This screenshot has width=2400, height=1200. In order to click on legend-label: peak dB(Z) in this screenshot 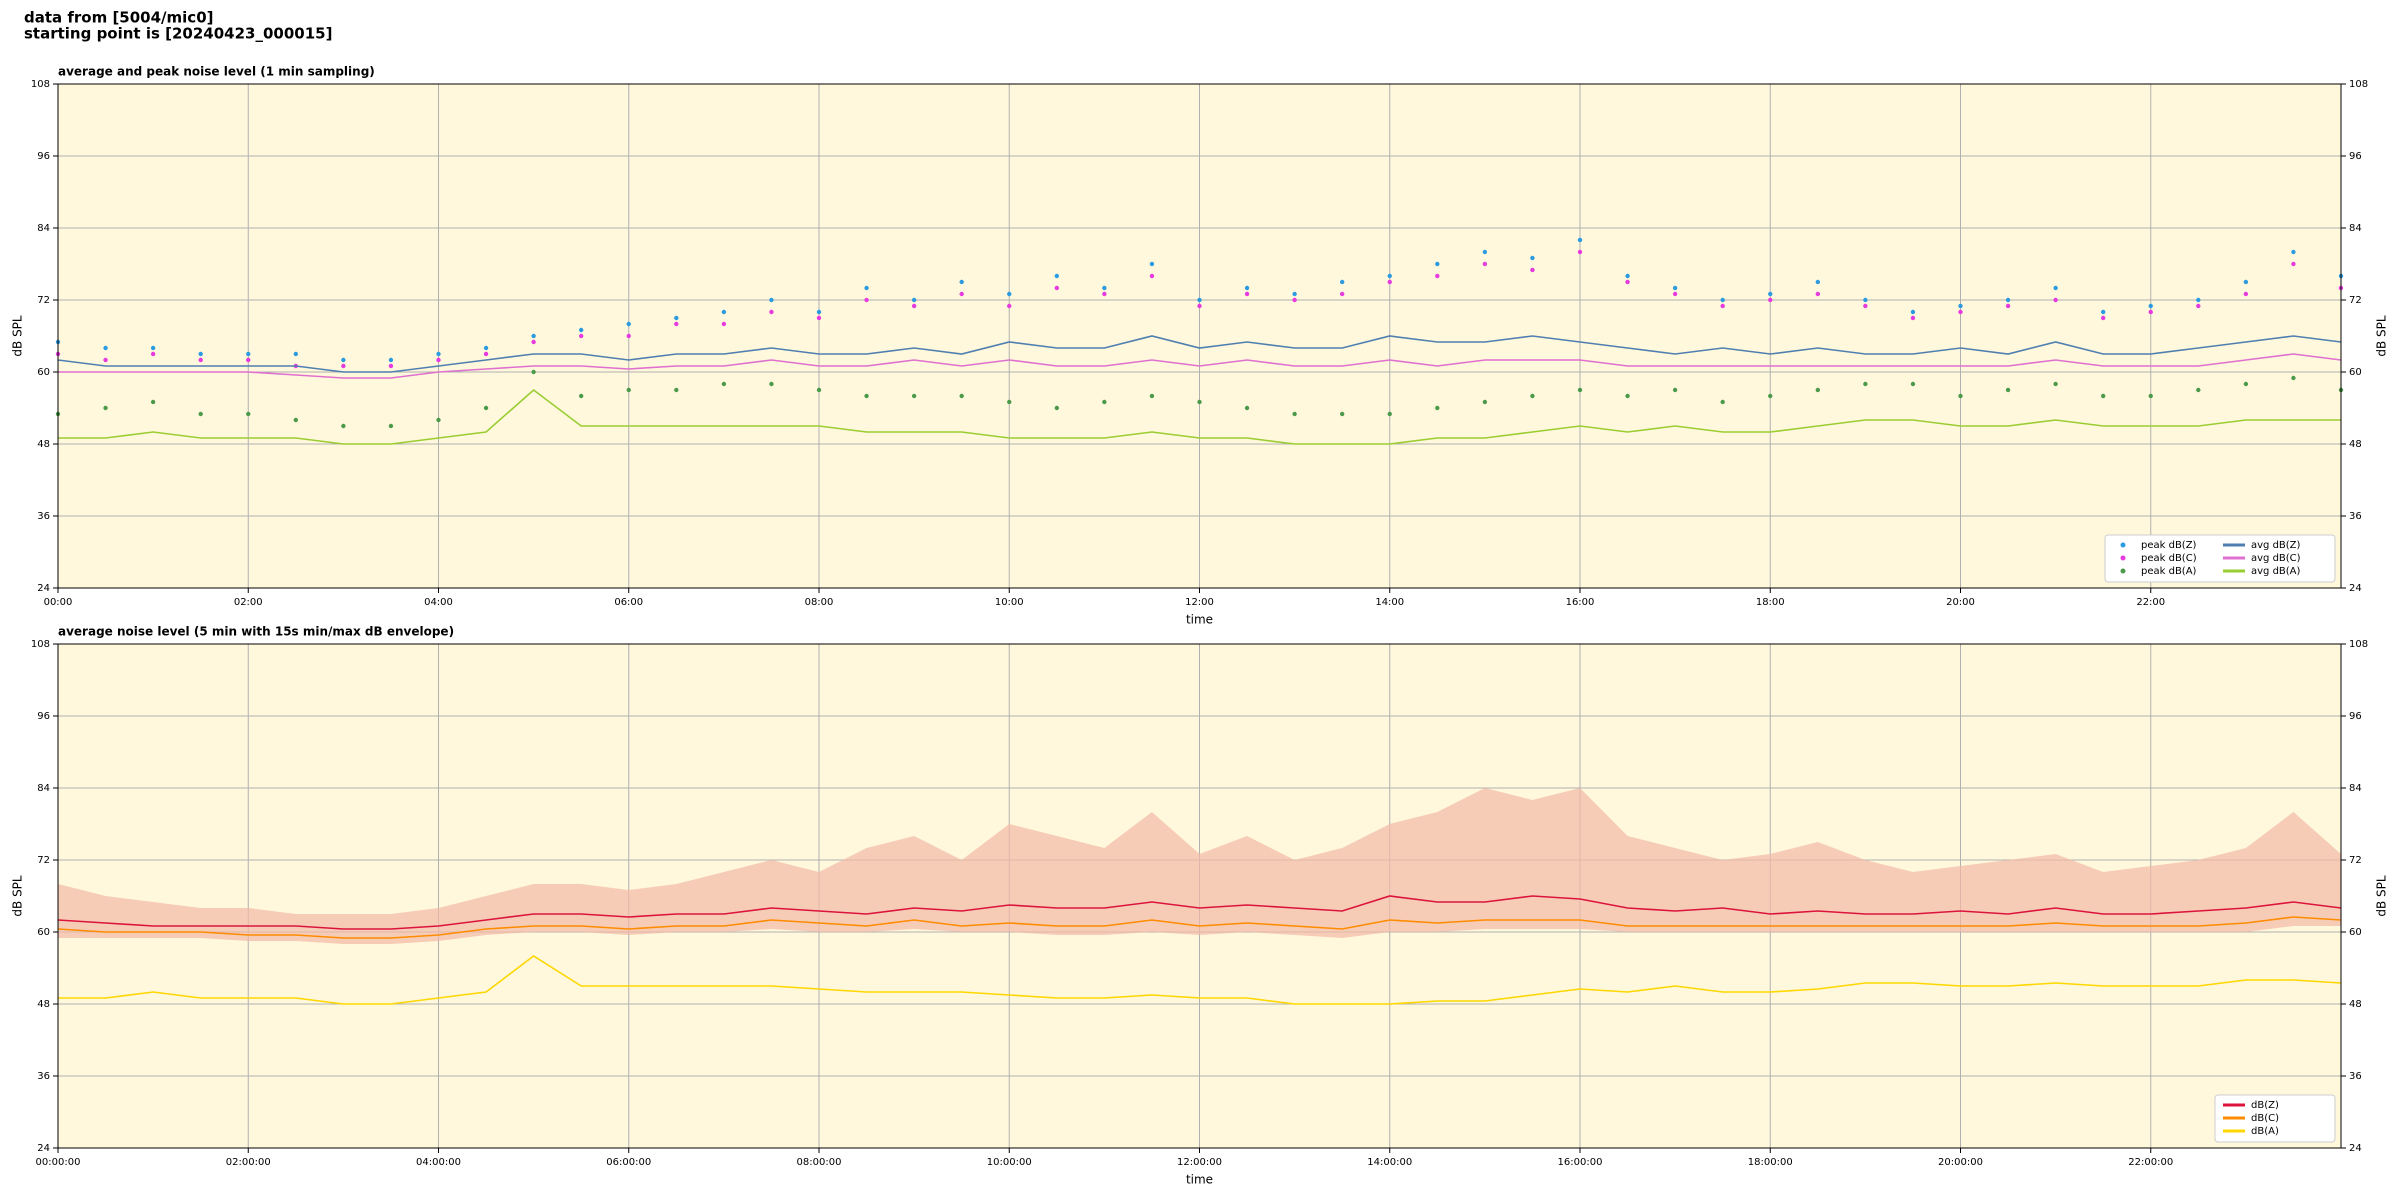, I will do `click(2169, 545)`.